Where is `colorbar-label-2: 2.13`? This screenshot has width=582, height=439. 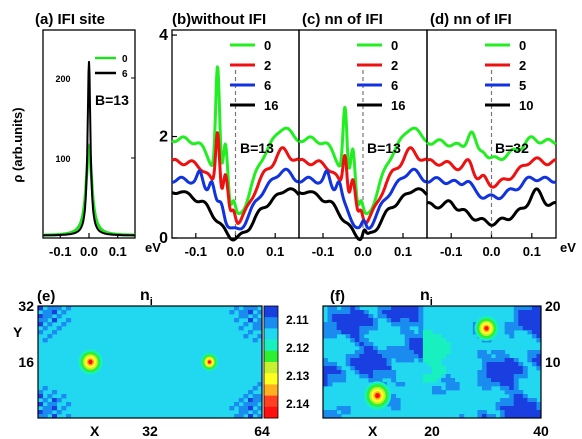
colorbar-label-2: 2.13 is located at coordinates (298, 376).